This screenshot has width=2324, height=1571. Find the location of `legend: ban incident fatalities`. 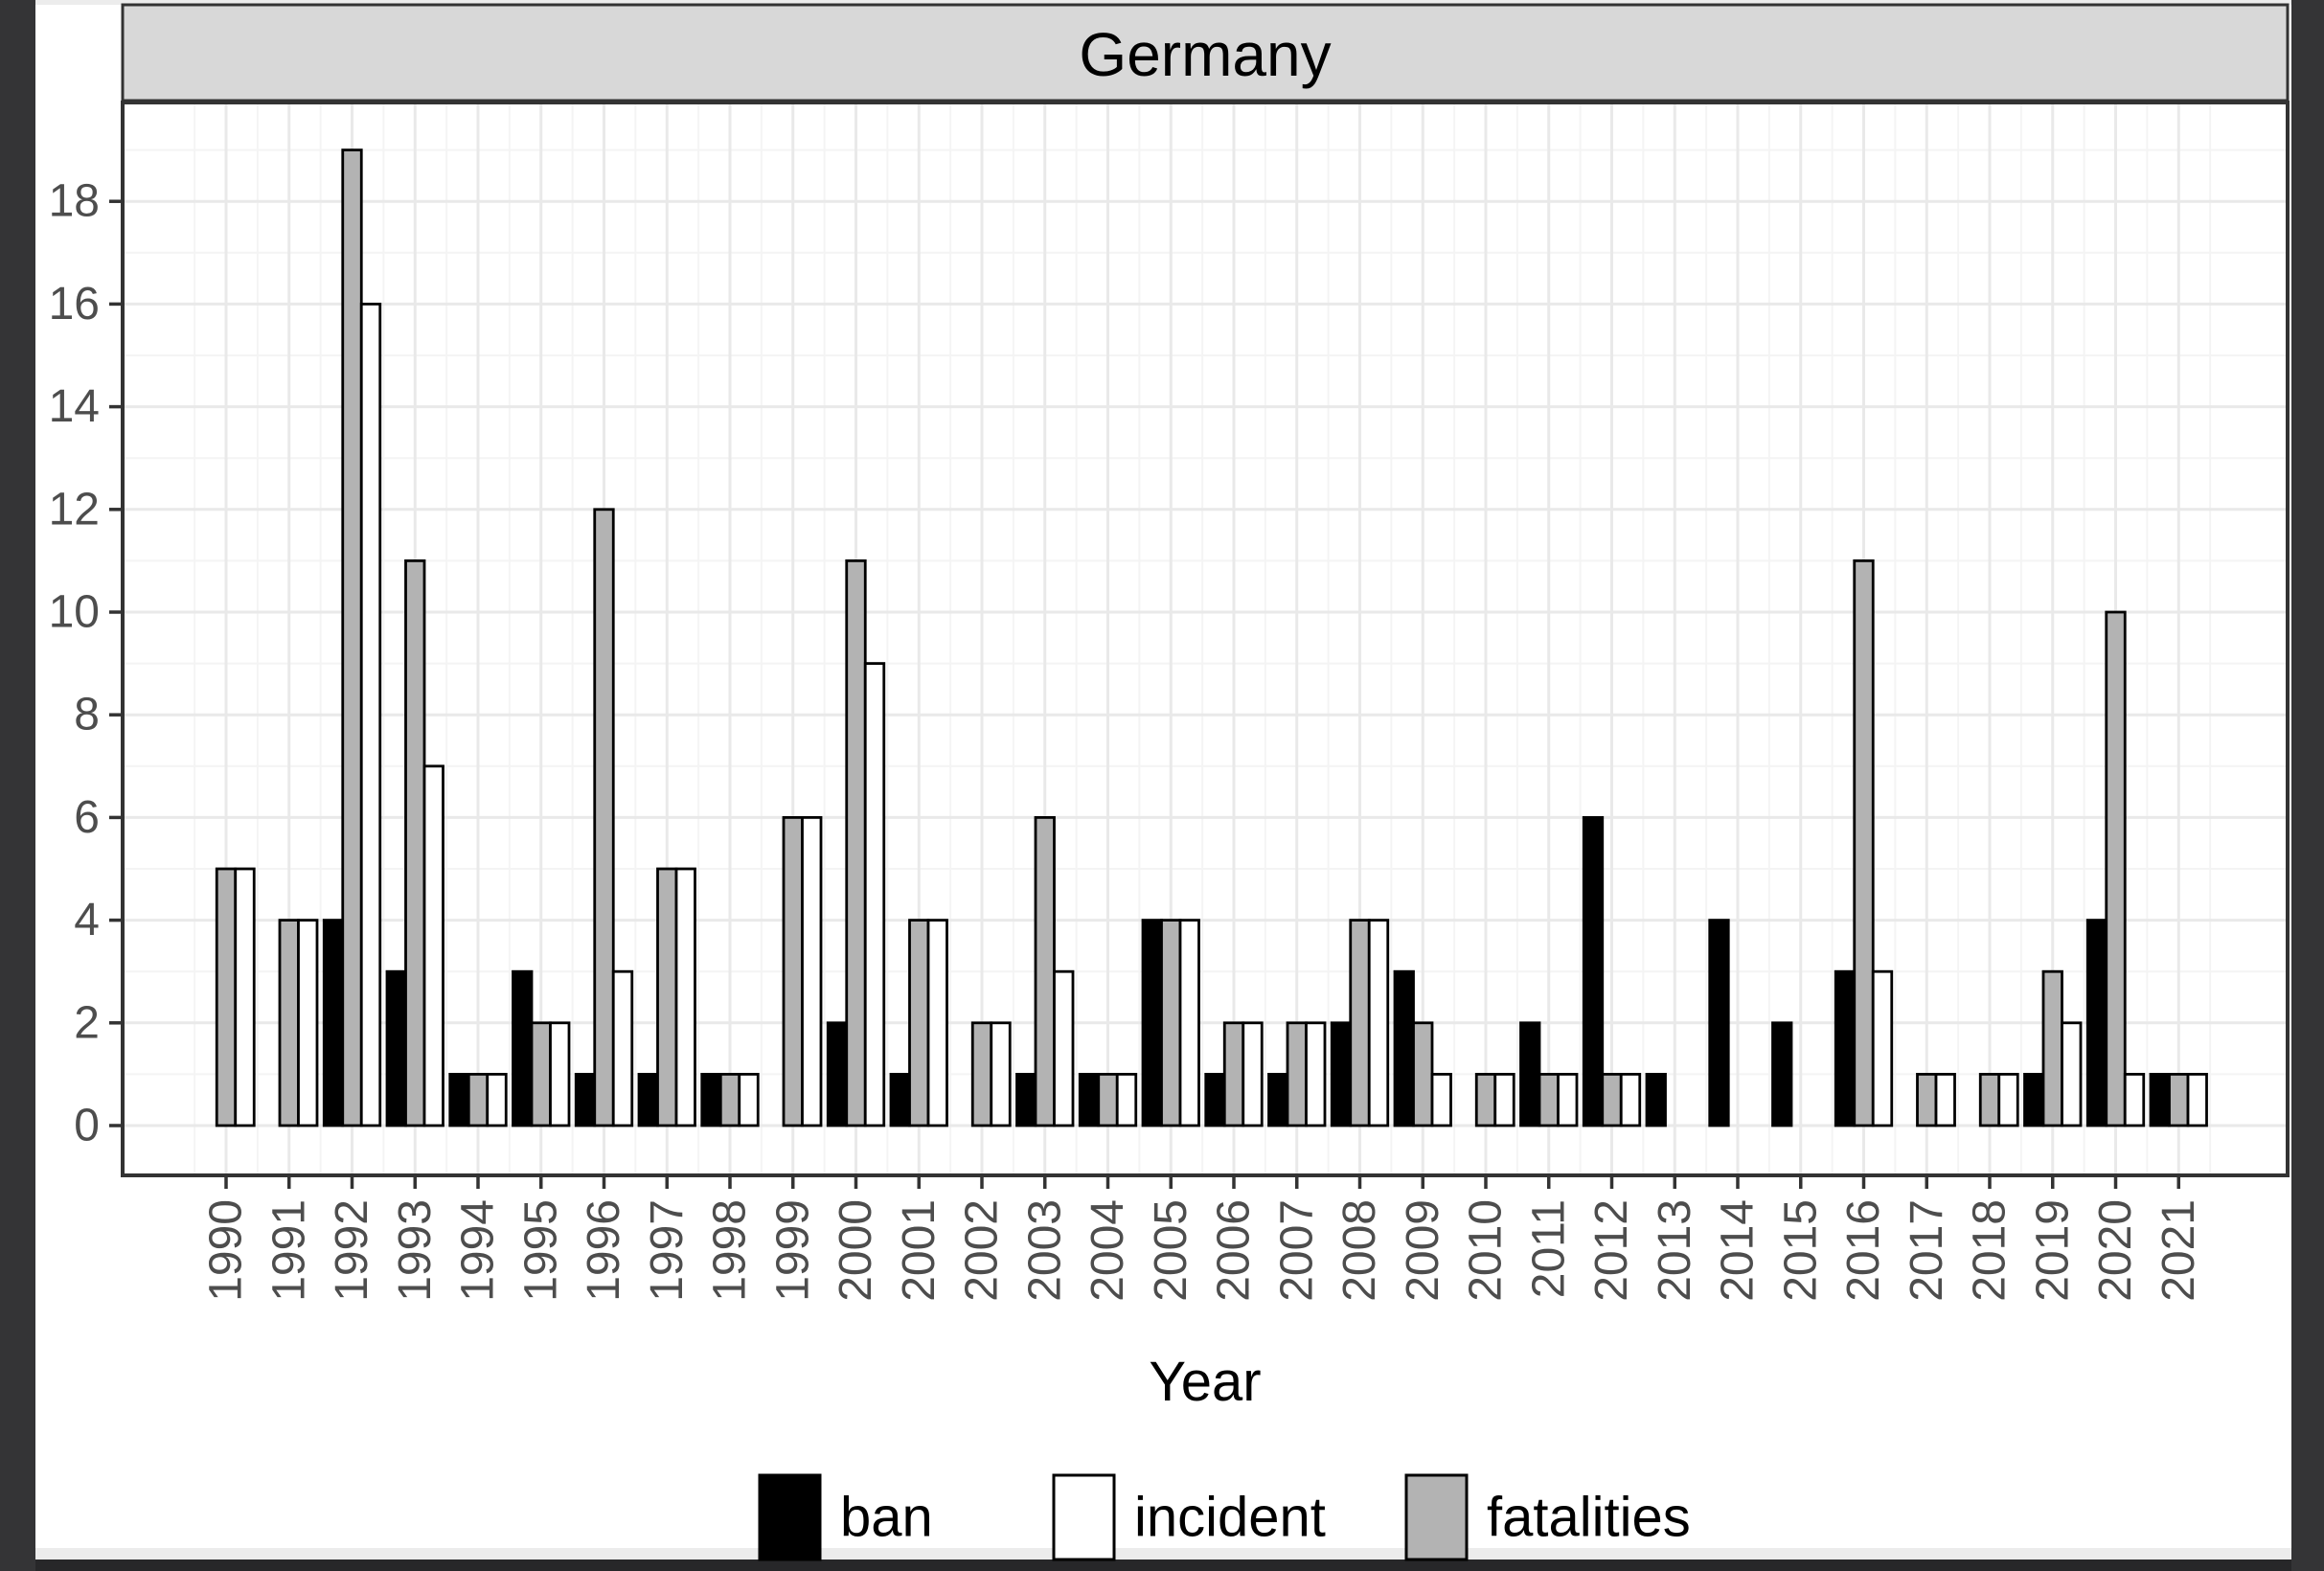

legend: ban incident fatalities is located at coordinates (1224, 1517).